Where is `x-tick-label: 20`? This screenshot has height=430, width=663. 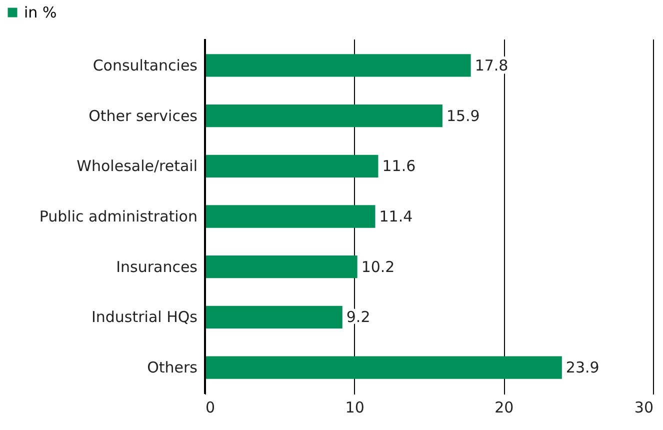 x-tick-label: 20 is located at coordinates (504, 407).